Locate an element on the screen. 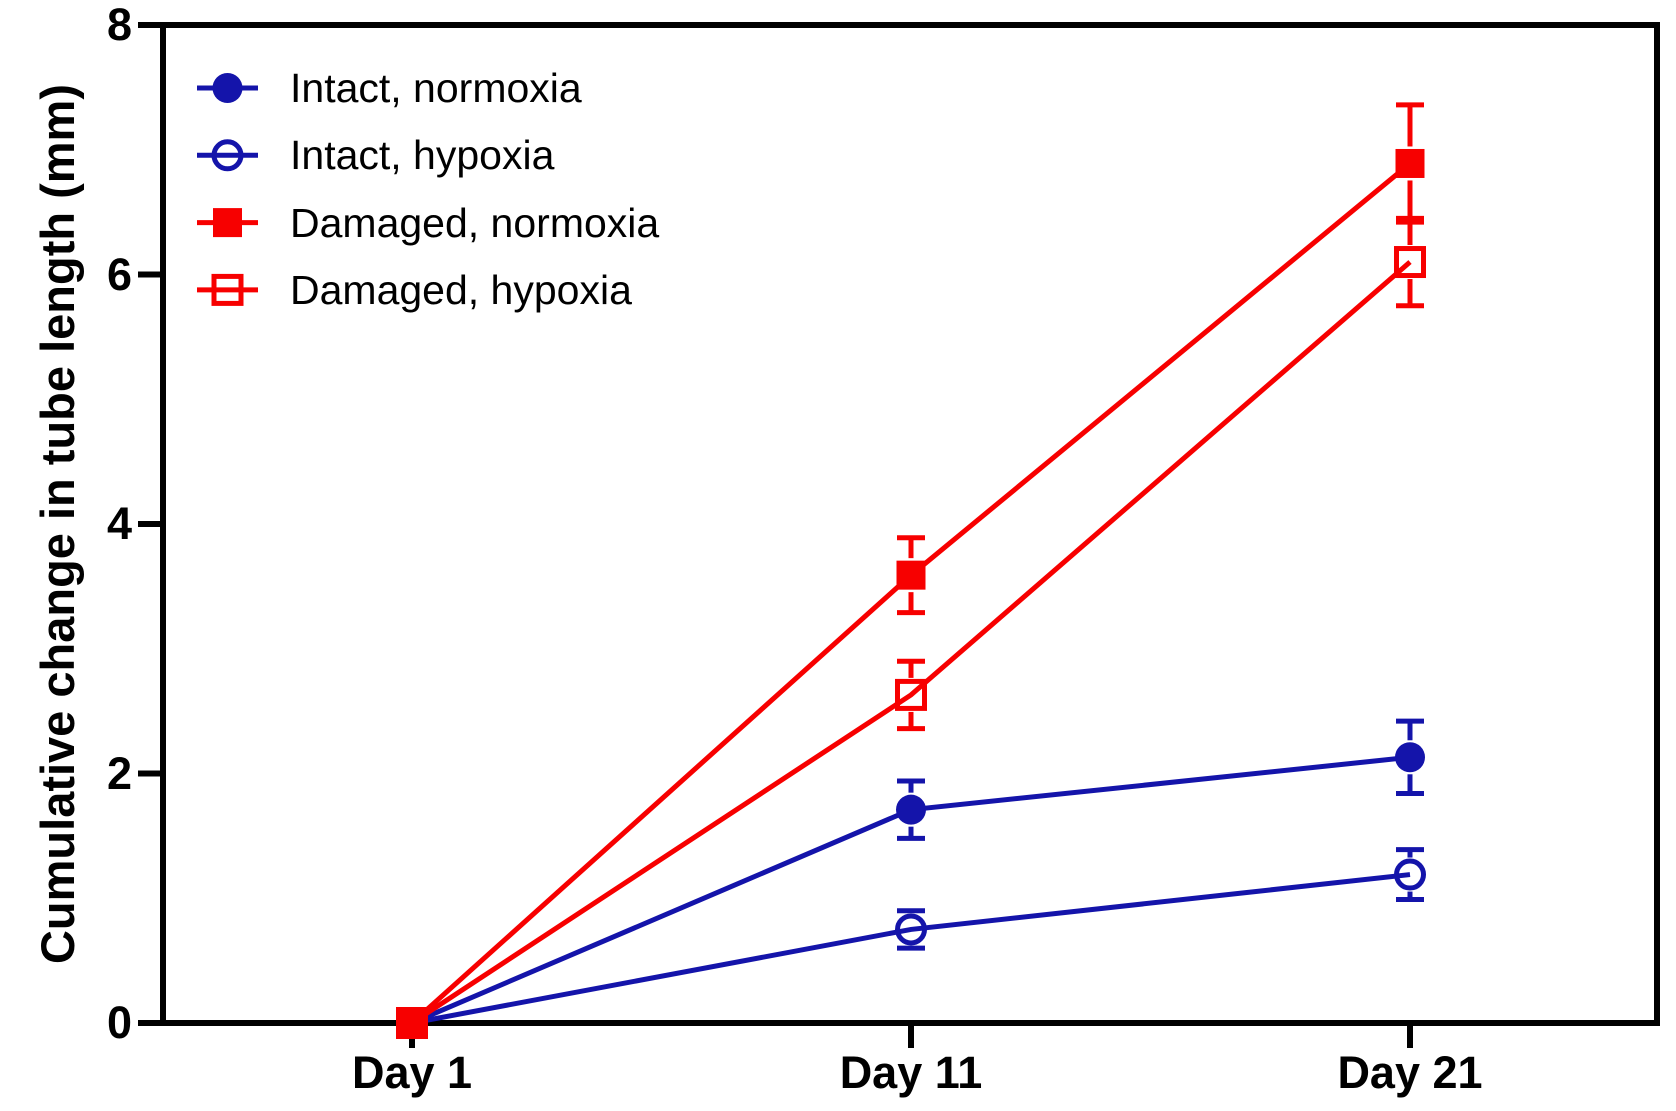 This screenshot has width=1676, height=1111. y-tick-label: 6 is located at coordinates (119, 274).